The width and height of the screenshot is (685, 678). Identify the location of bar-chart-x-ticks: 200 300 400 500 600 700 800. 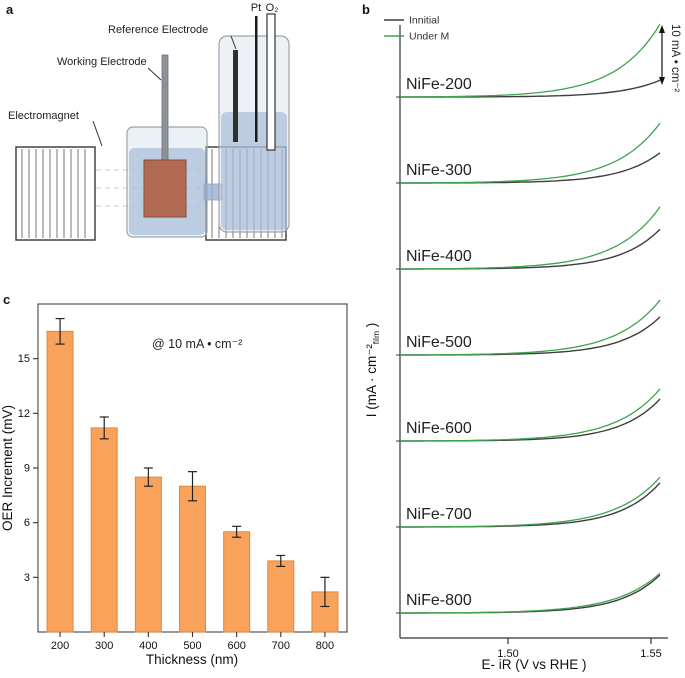
(192, 642).